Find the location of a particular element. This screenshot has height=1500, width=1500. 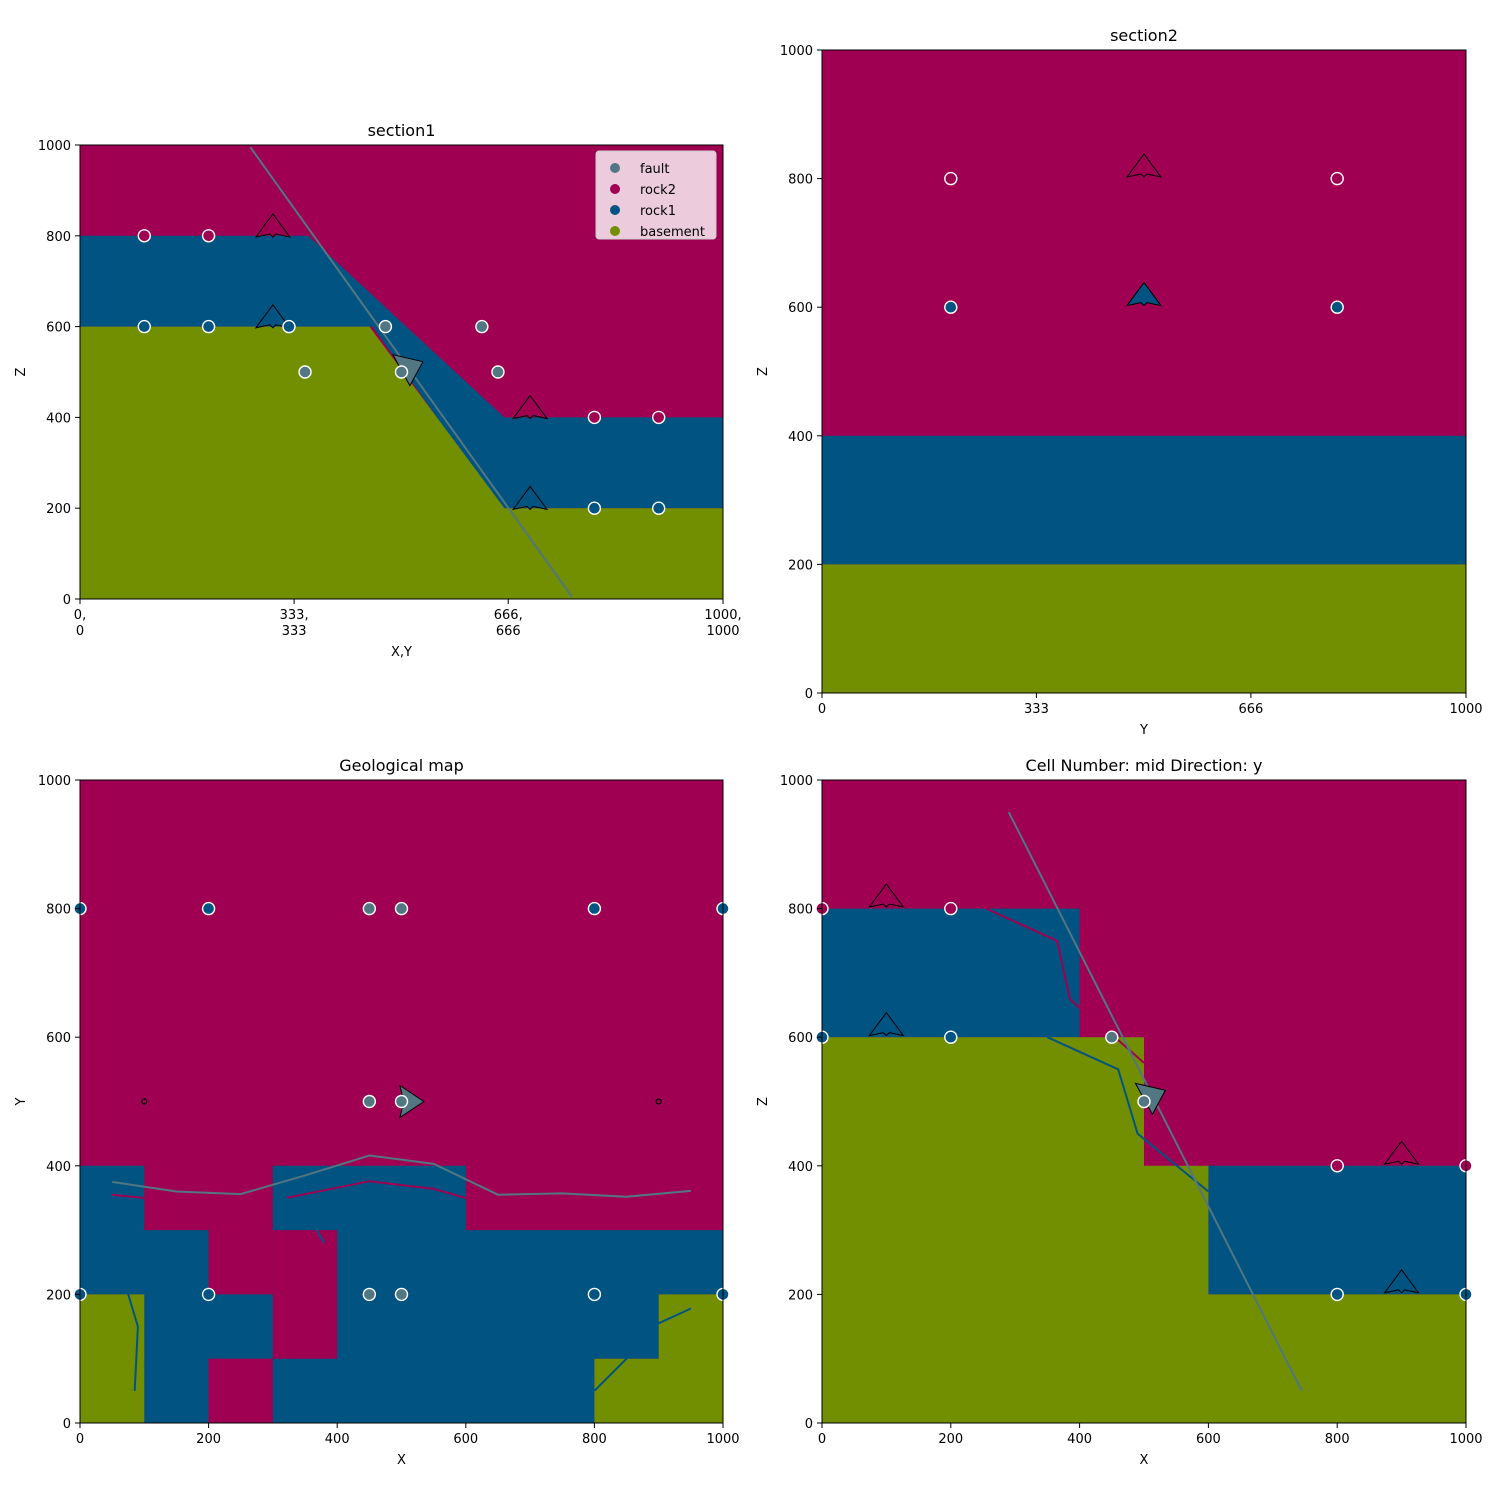

x-axis-label: X,Y is located at coordinates (401, 652).